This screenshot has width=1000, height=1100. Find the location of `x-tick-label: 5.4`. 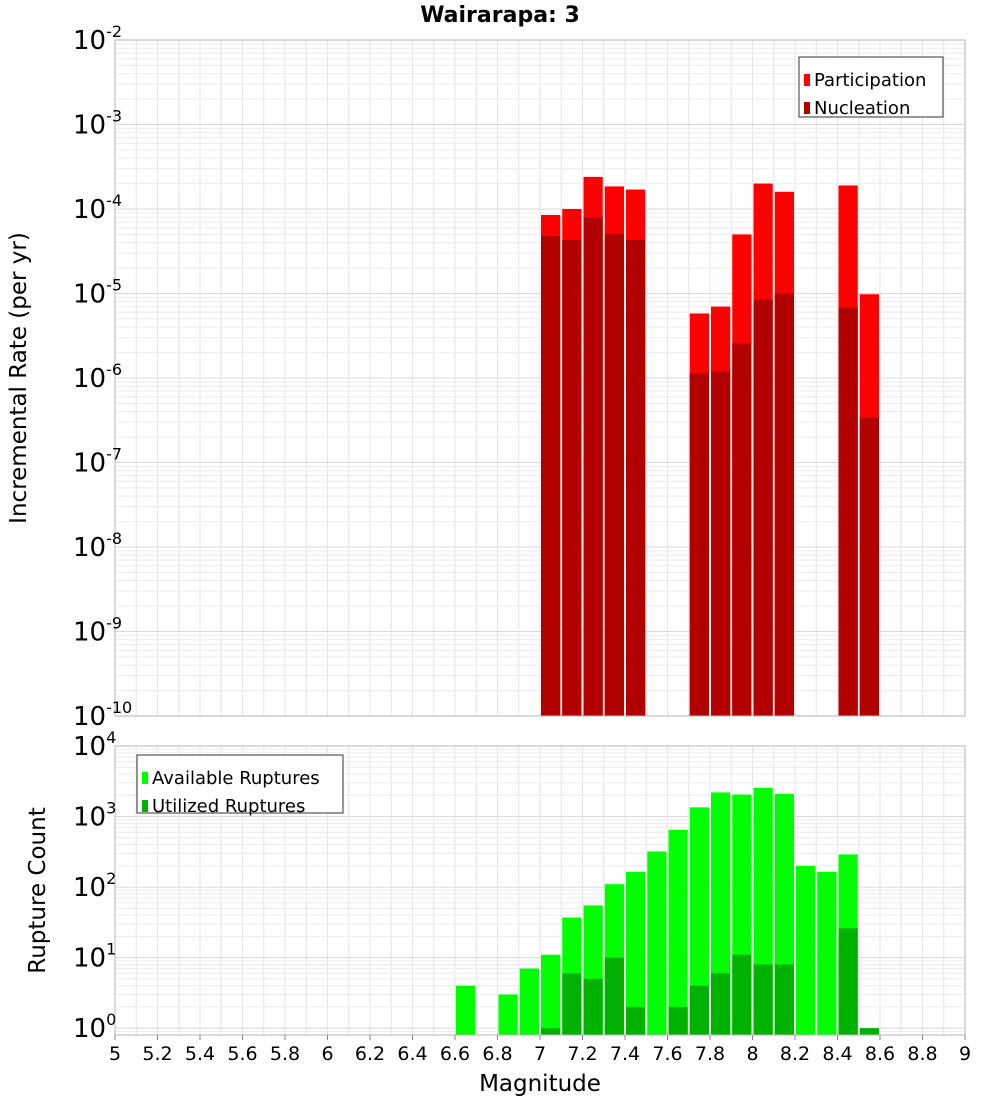

x-tick-label: 5.4 is located at coordinates (200, 1054).